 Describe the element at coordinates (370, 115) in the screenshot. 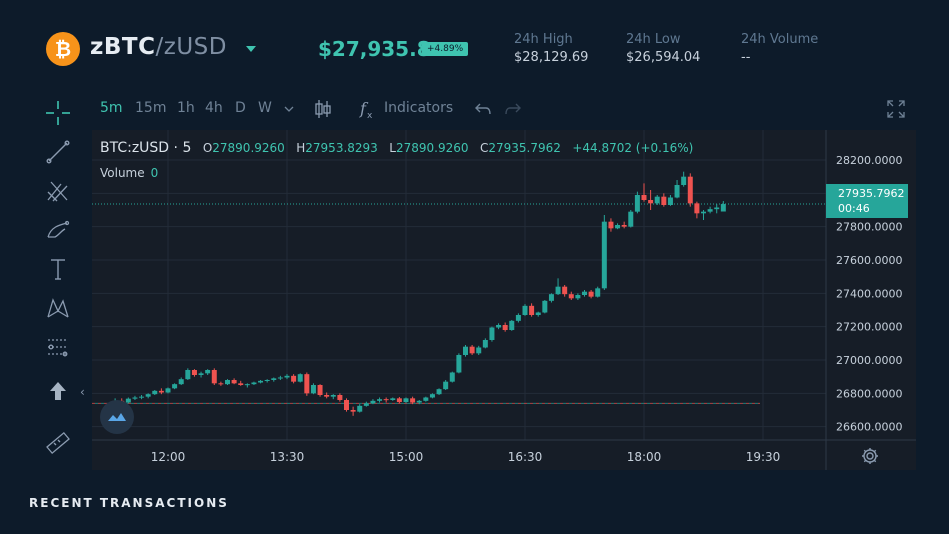

I see `svg-text: x` at that location.